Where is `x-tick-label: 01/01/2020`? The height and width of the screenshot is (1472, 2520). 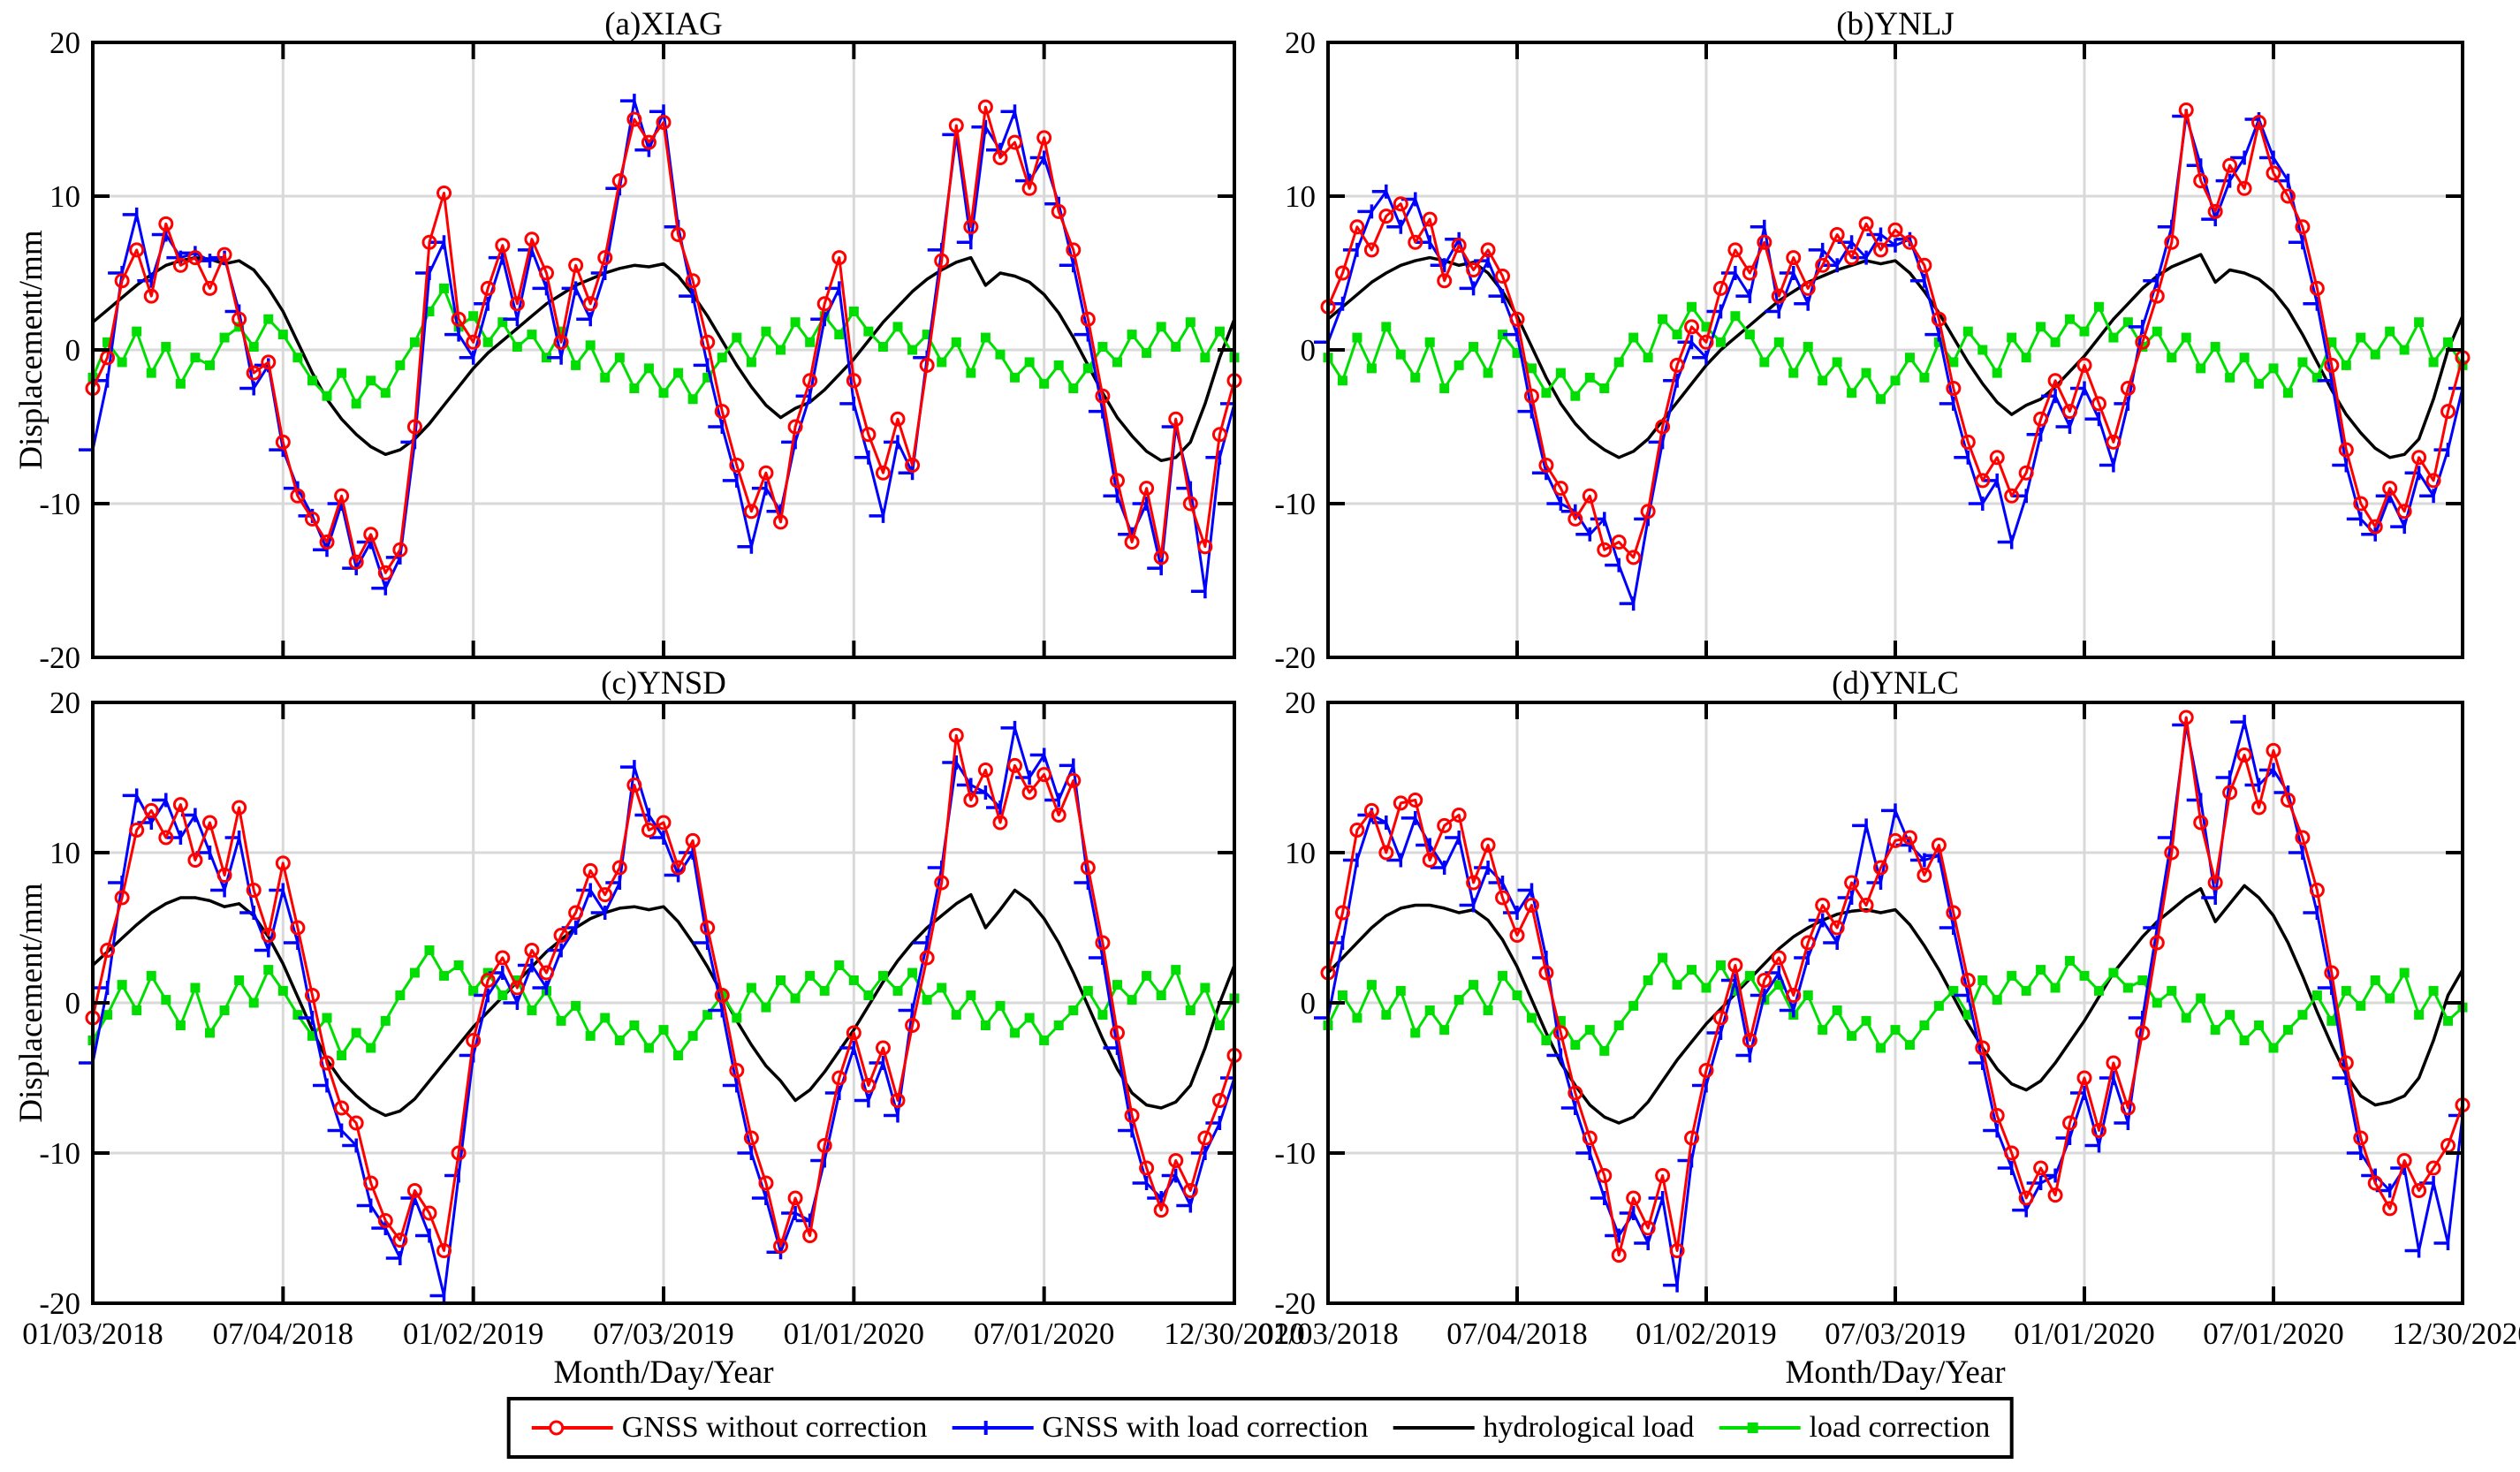
x-tick-label: 01/01/2020 is located at coordinates (2084, 1334).